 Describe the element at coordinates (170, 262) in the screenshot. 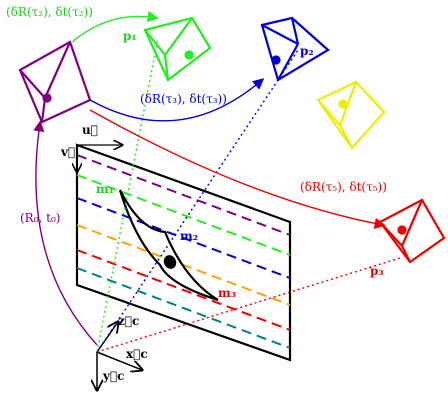

I see `centroid-blob` at that location.